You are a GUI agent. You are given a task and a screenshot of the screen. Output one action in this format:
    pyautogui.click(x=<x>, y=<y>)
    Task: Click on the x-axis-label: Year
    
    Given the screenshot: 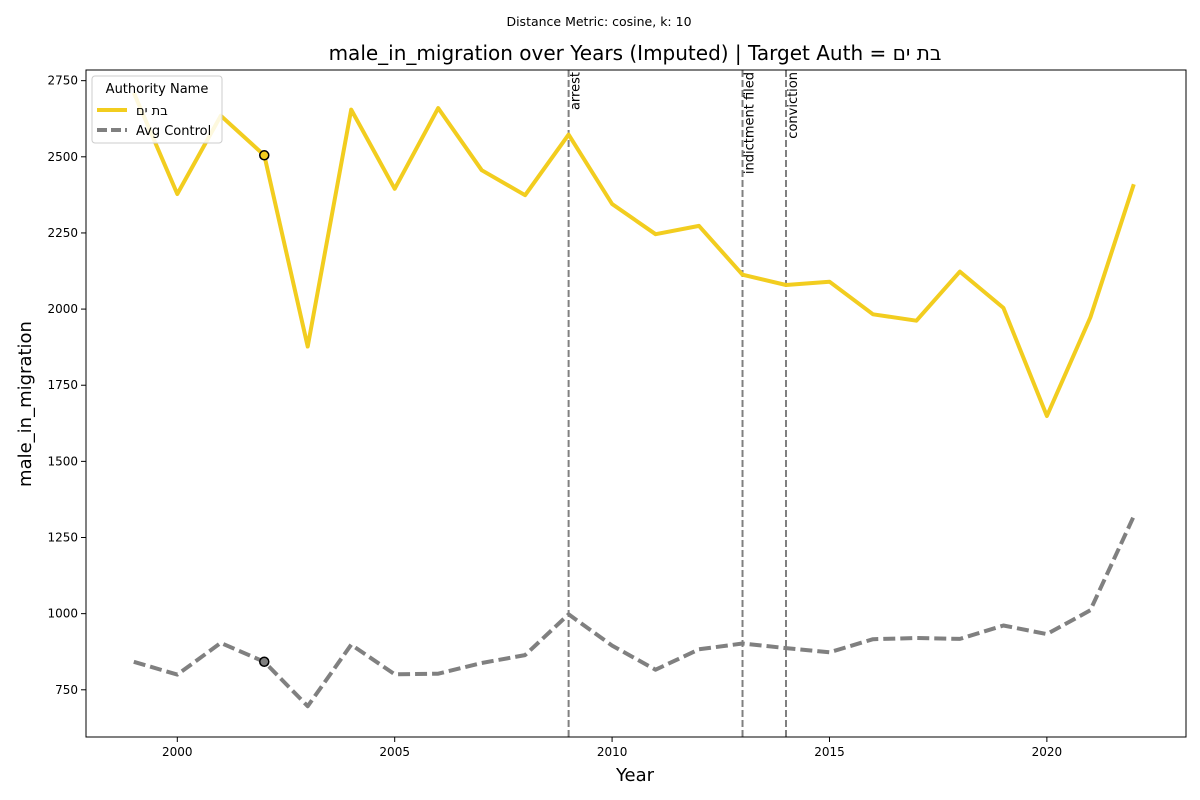 What is the action you would take?
    pyautogui.click(x=635, y=775)
    